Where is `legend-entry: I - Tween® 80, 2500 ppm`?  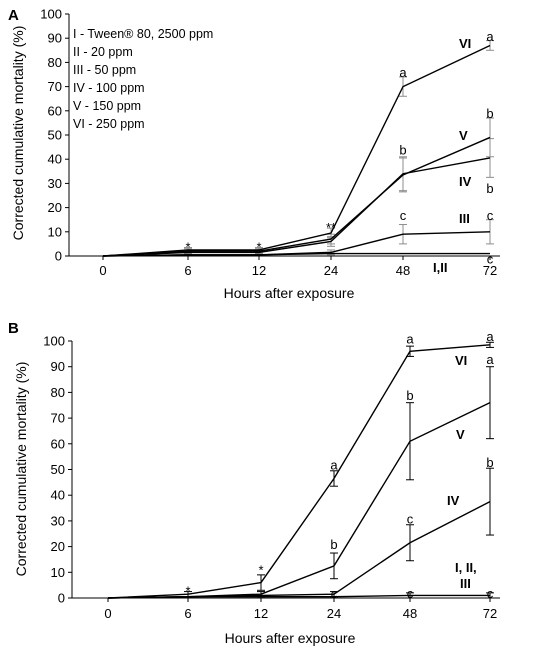
legend-entry: I - Tween® 80, 2500 ppm is located at coordinates (143, 34).